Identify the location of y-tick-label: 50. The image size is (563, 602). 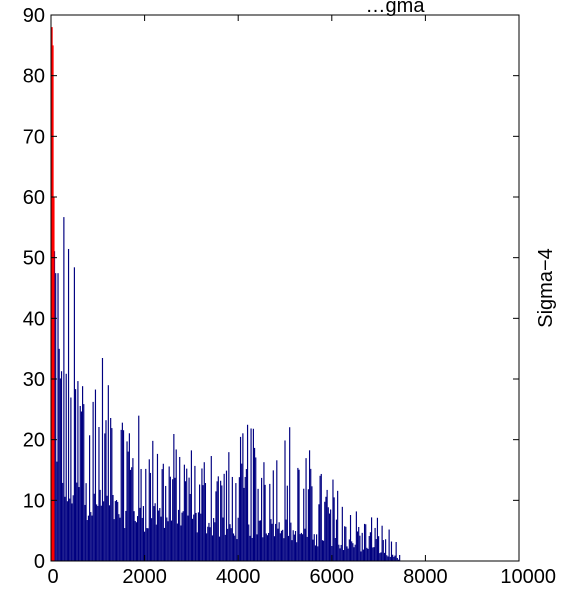
(34, 259).